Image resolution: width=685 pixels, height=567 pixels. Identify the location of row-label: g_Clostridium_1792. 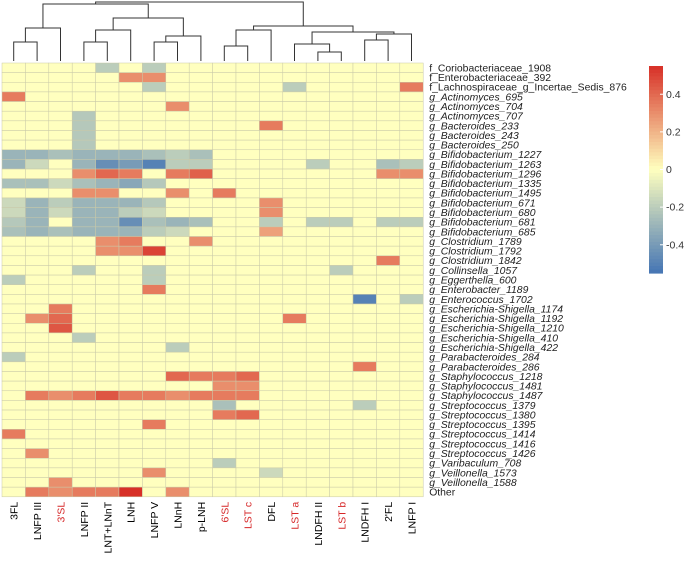
(475, 252).